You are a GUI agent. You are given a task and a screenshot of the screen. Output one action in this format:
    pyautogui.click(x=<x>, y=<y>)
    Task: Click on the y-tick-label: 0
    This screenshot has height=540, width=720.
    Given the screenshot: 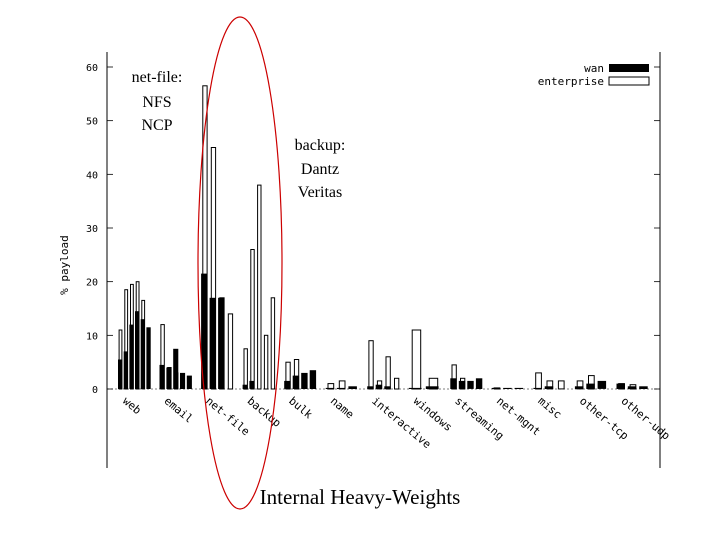 What is the action you would take?
    pyautogui.click(x=95, y=390)
    